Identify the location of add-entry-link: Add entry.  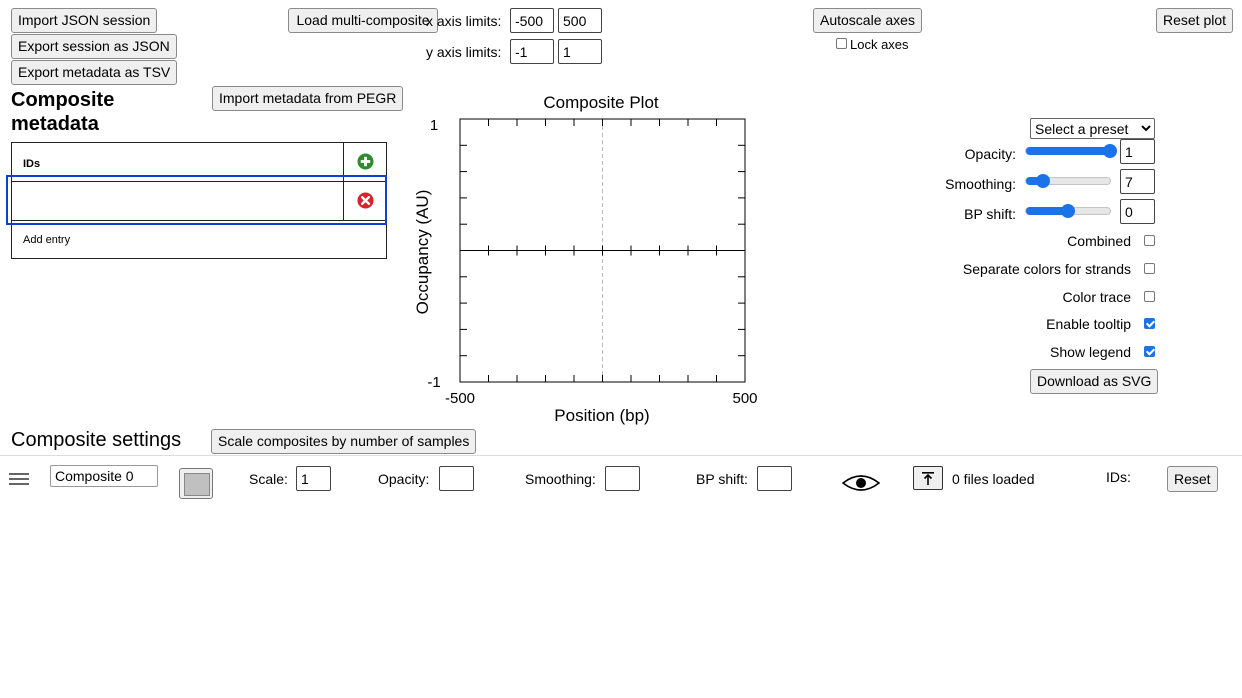
(47, 240).